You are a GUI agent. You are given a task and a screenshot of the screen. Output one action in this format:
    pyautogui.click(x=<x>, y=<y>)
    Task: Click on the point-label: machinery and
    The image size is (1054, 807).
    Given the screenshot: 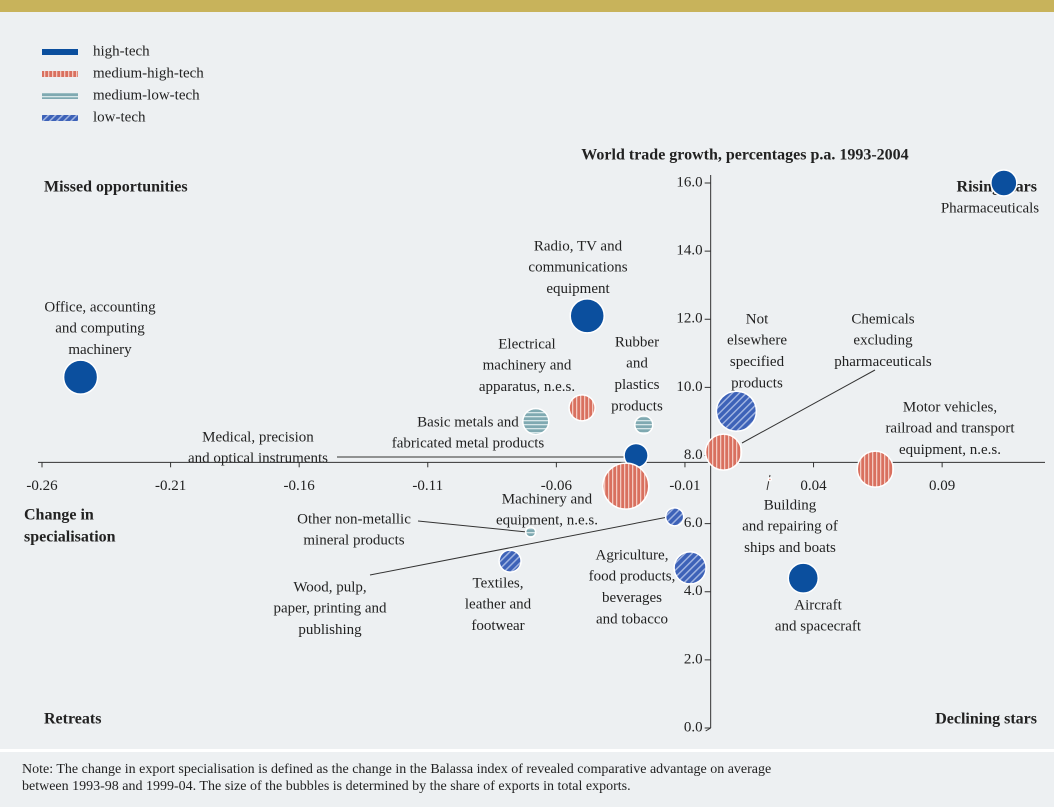 What is the action you would take?
    pyautogui.click(x=527, y=366)
    